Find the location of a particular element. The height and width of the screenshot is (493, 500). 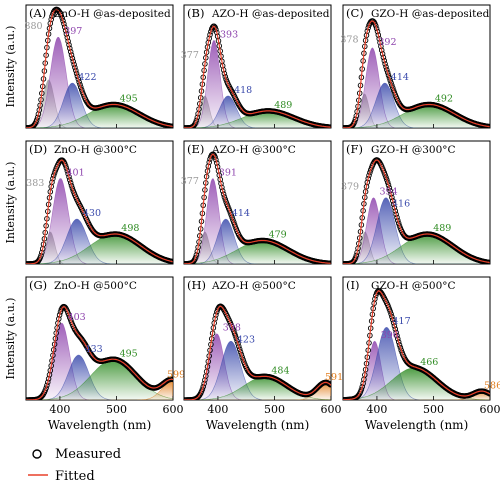

peak-label: 498 is located at coordinates (130, 228).